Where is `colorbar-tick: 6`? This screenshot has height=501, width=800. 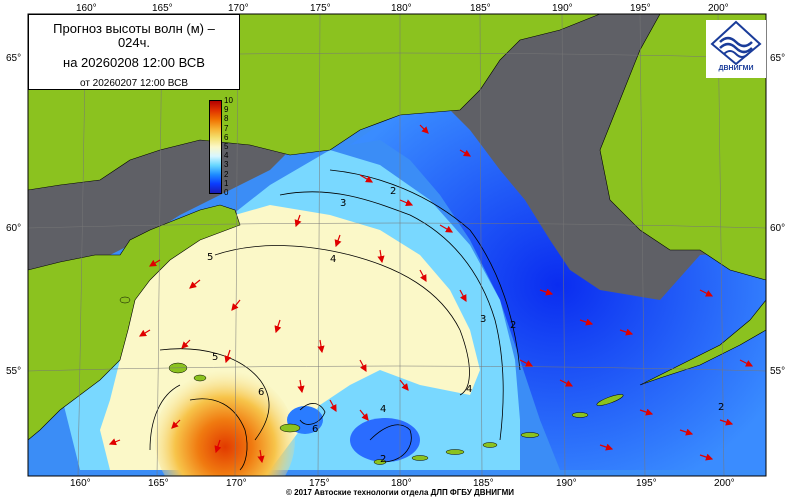
colorbar-tick: 6 is located at coordinates (226, 137).